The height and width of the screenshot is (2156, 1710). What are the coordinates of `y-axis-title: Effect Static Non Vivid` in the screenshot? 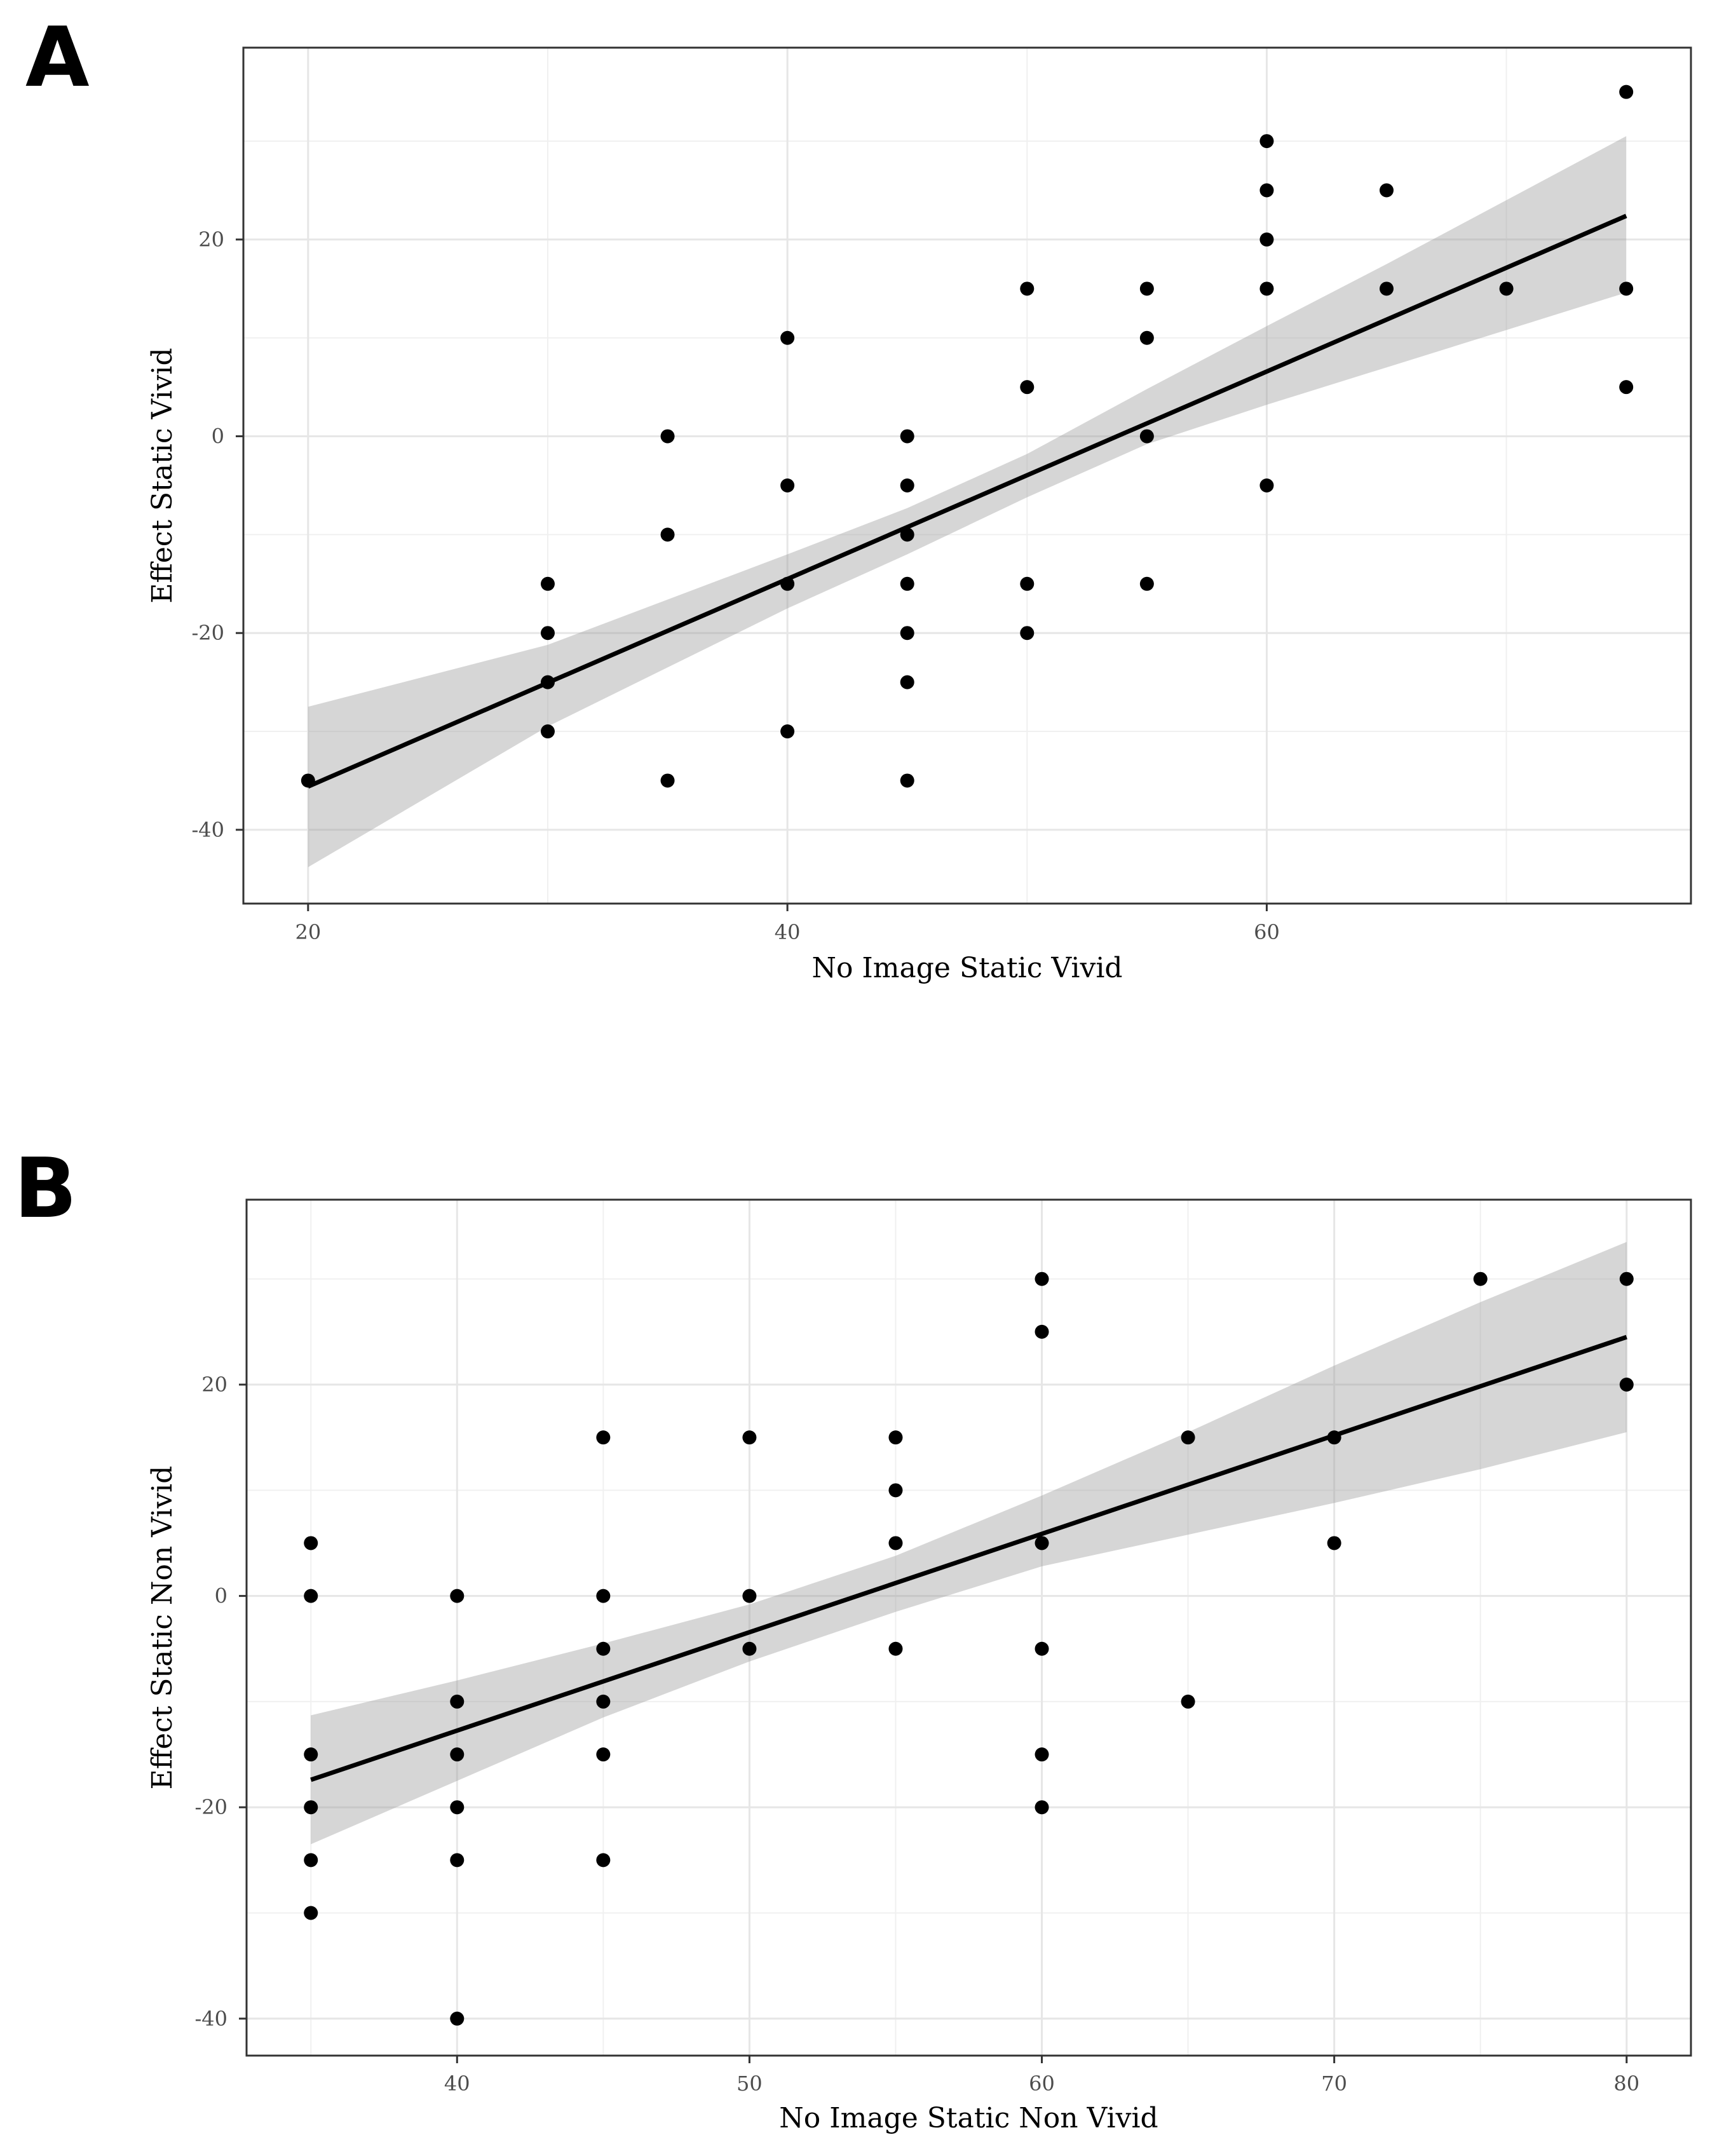 It's located at (162, 1628).